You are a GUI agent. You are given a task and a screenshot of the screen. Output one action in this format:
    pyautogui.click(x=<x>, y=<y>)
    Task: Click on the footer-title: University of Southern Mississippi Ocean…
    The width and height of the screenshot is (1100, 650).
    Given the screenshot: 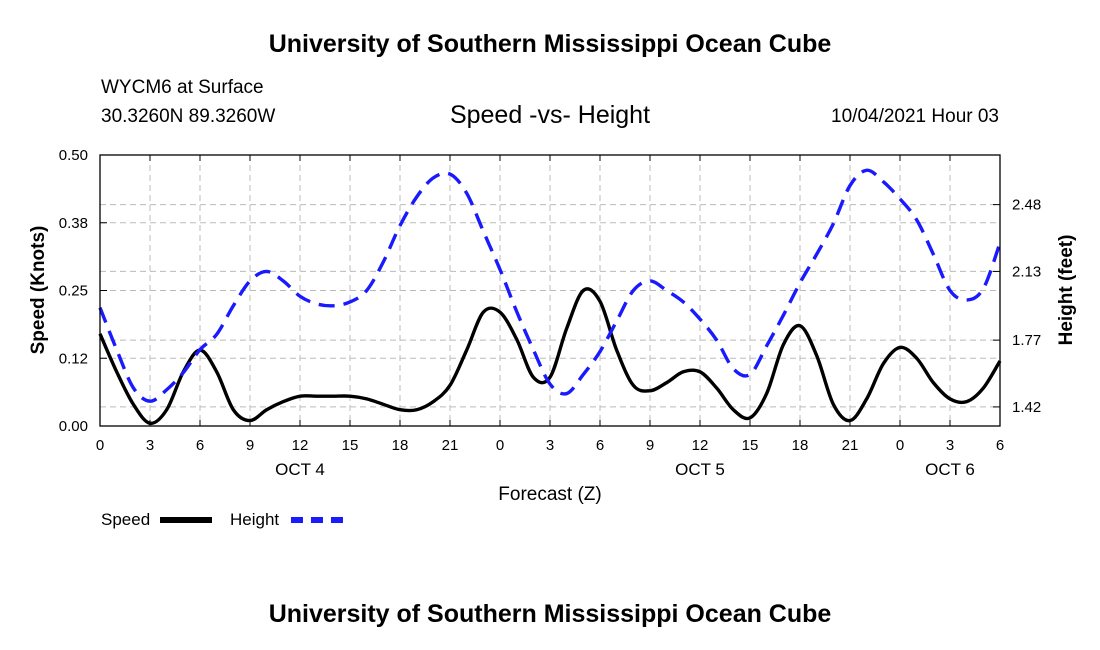 What is the action you would take?
    pyautogui.click(x=550, y=614)
    